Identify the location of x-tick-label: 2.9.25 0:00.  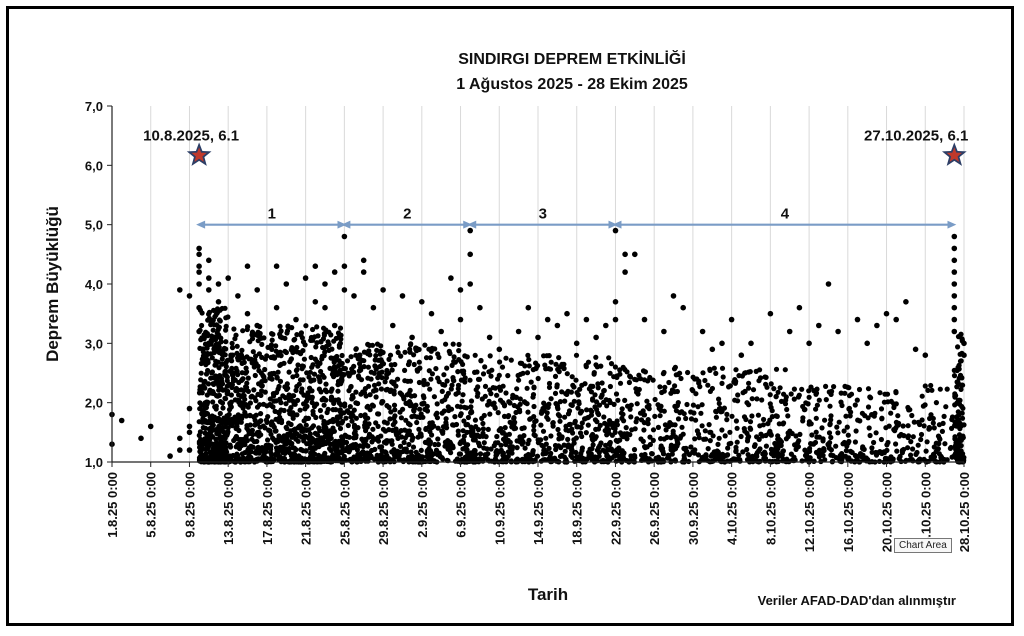
(422, 505).